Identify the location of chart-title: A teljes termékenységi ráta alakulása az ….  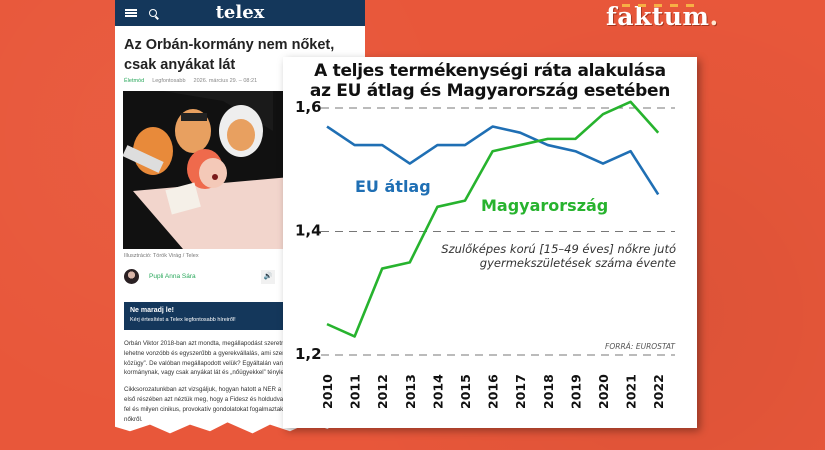
(490, 81).